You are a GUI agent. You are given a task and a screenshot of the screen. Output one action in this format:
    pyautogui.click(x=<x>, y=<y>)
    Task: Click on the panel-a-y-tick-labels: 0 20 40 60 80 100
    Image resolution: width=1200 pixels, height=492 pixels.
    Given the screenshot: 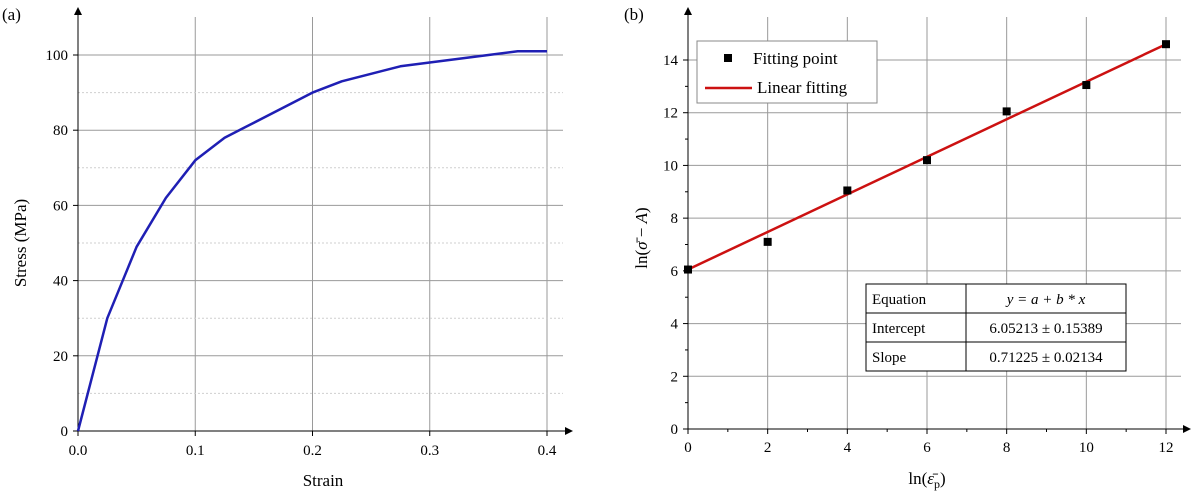 What is the action you would take?
    pyautogui.click(x=57, y=244)
    